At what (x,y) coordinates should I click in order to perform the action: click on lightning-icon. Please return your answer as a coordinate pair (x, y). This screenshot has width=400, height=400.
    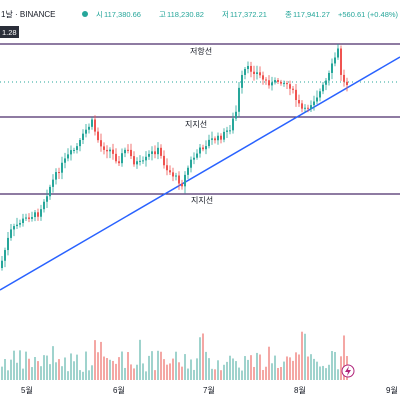
    Looking at the image, I should click on (348, 371).